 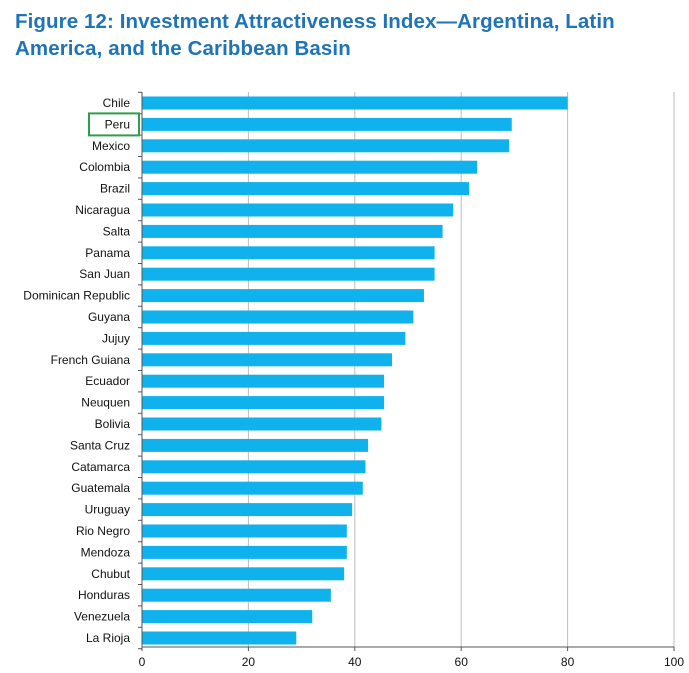 I want to click on x-tick-labels: 0 20 40 60 80 100, so click(x=412, y=662).